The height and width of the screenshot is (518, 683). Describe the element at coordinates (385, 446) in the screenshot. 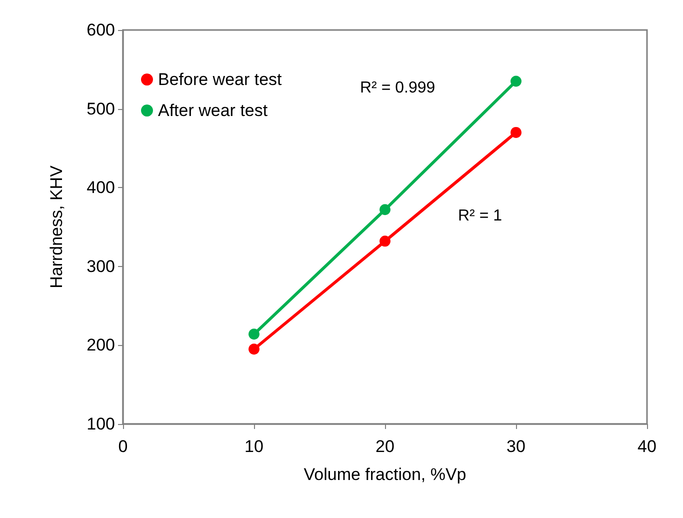

I see `x-tick-label: 20` at that location.